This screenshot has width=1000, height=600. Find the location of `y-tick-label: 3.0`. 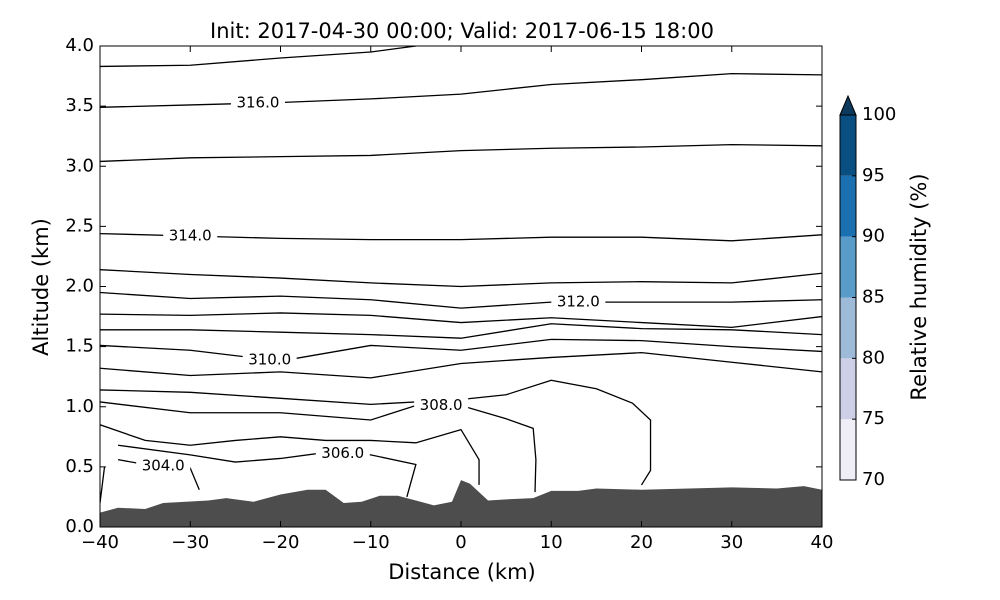

y-tick-label: 3.0 is located at coordinates (79, 165).